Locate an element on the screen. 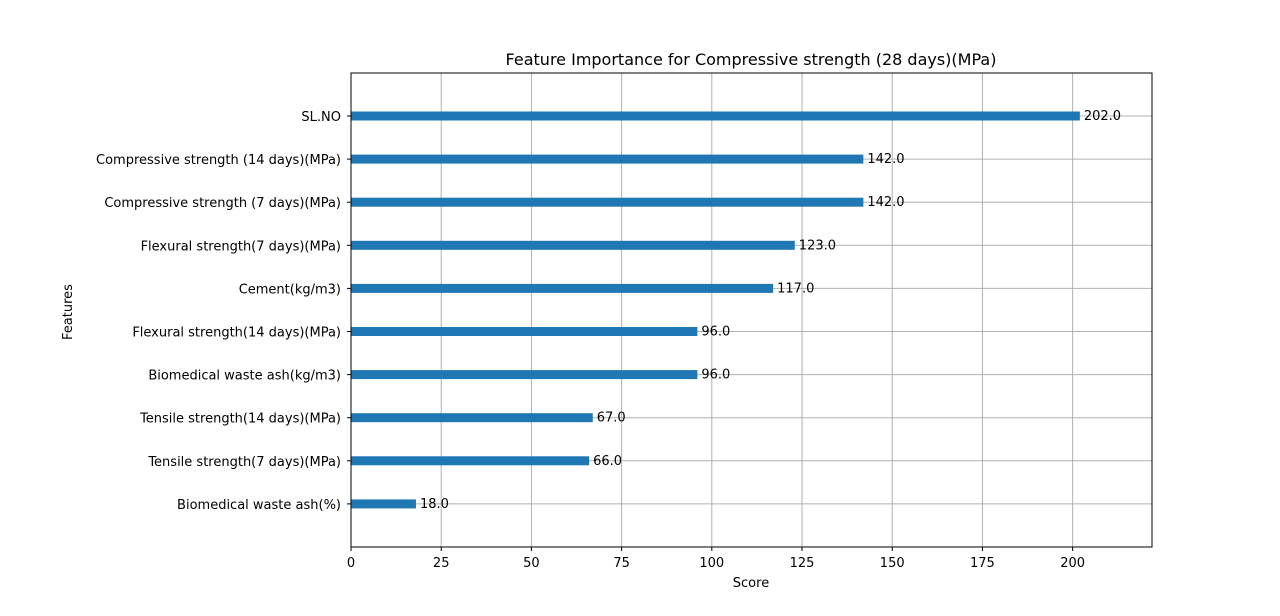 This screenshot has height=616, width=1280. x-tick-label: 75 is located at coordinates (621, 563).